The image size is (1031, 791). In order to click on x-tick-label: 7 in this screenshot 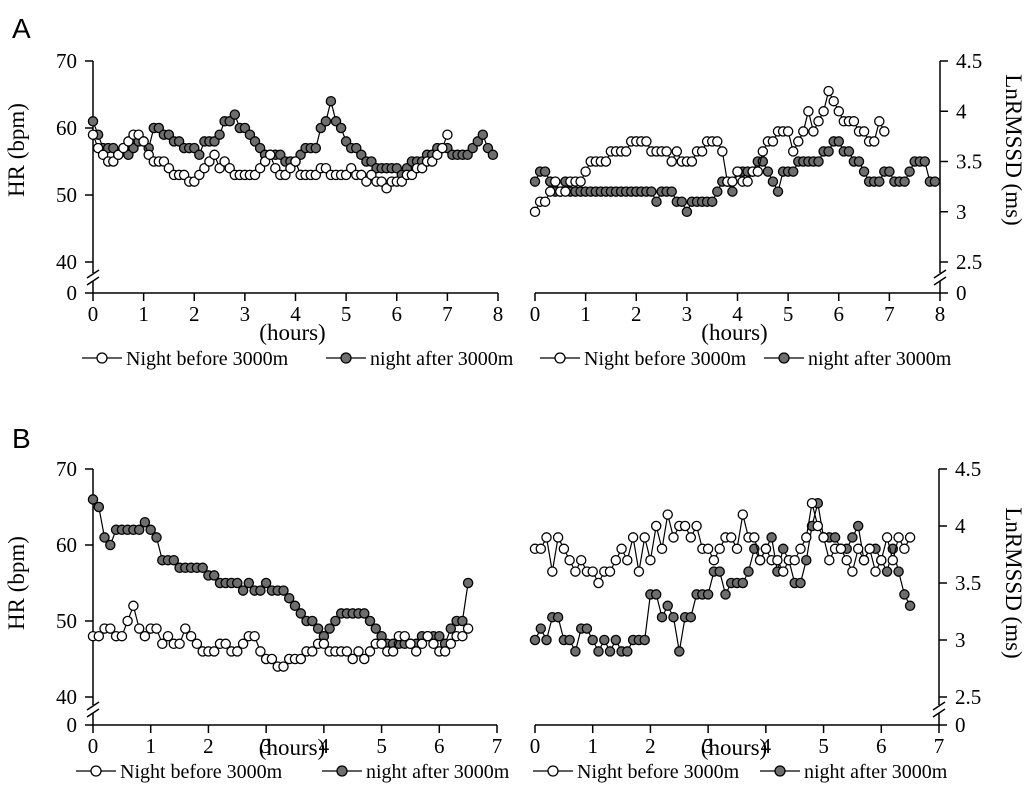, I will do `click(447, 314)`.